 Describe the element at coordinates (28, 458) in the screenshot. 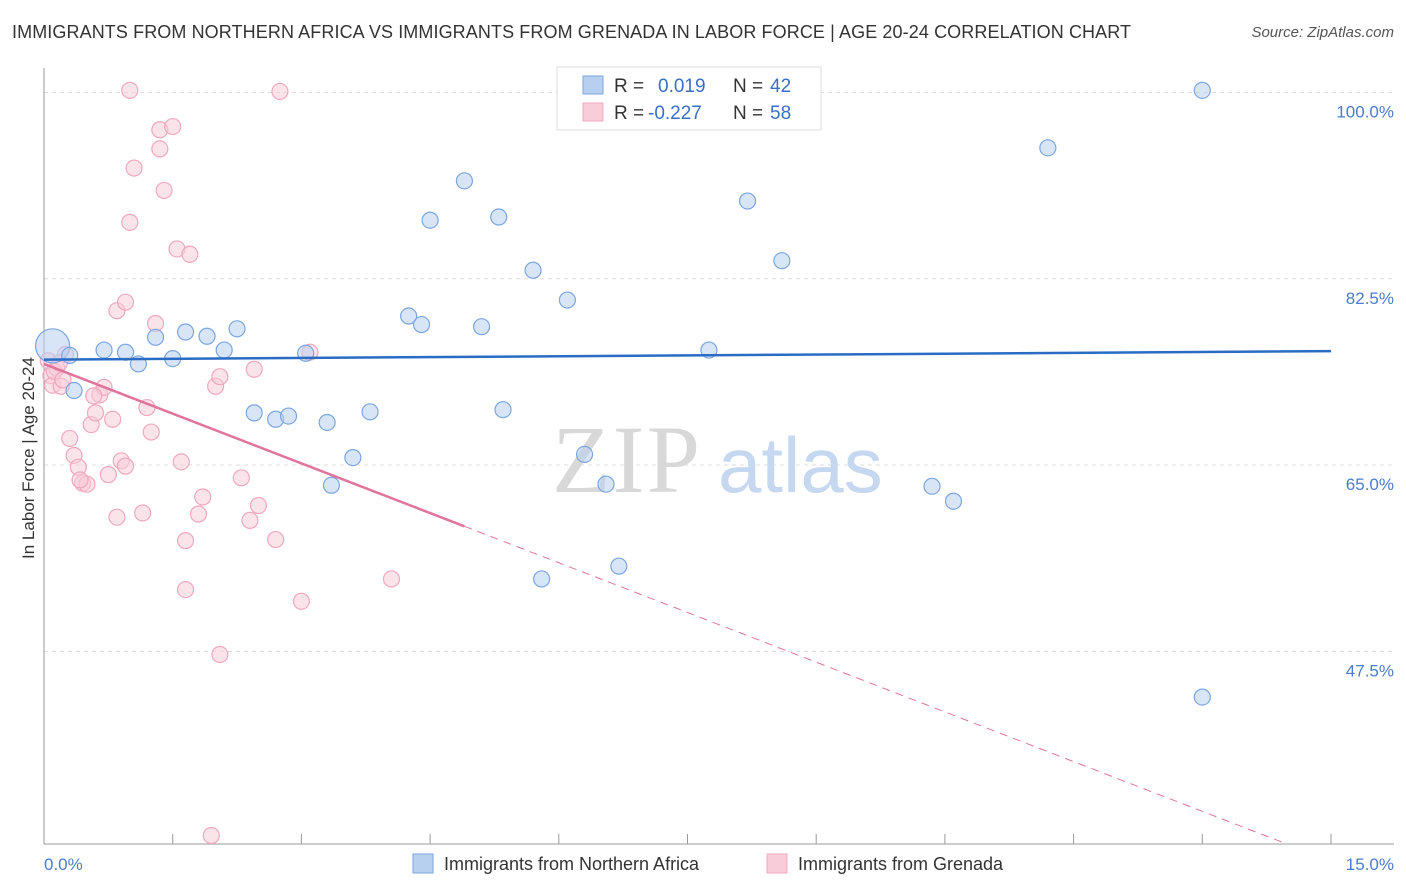

I see `y-axis-label: In Labor Force | Age 20-24` at that location.